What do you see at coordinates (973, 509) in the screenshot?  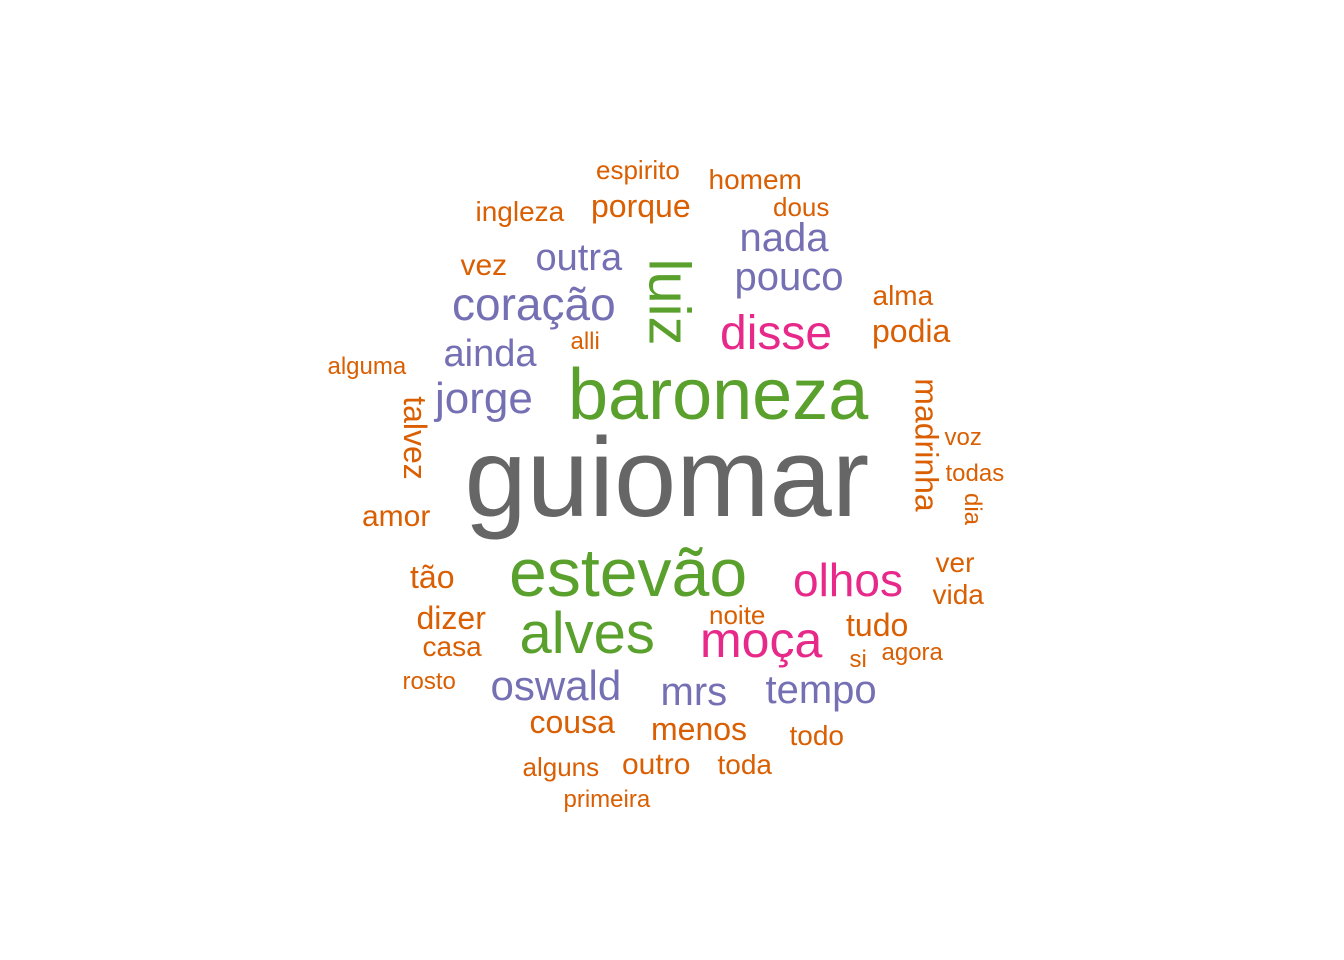 I see `word-dia: dia` at bounding box center [973, 509].